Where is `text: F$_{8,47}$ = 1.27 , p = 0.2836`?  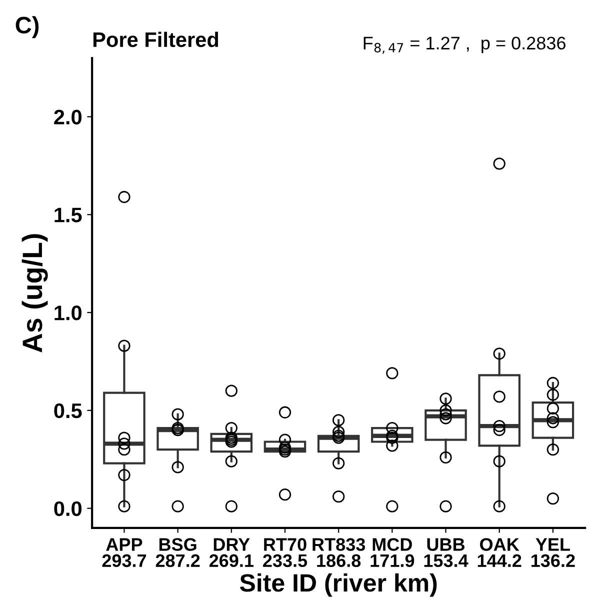
text: F$_{8,47}$ = 1.27 , p = 0.2836 is located at coordinates (465, 45).